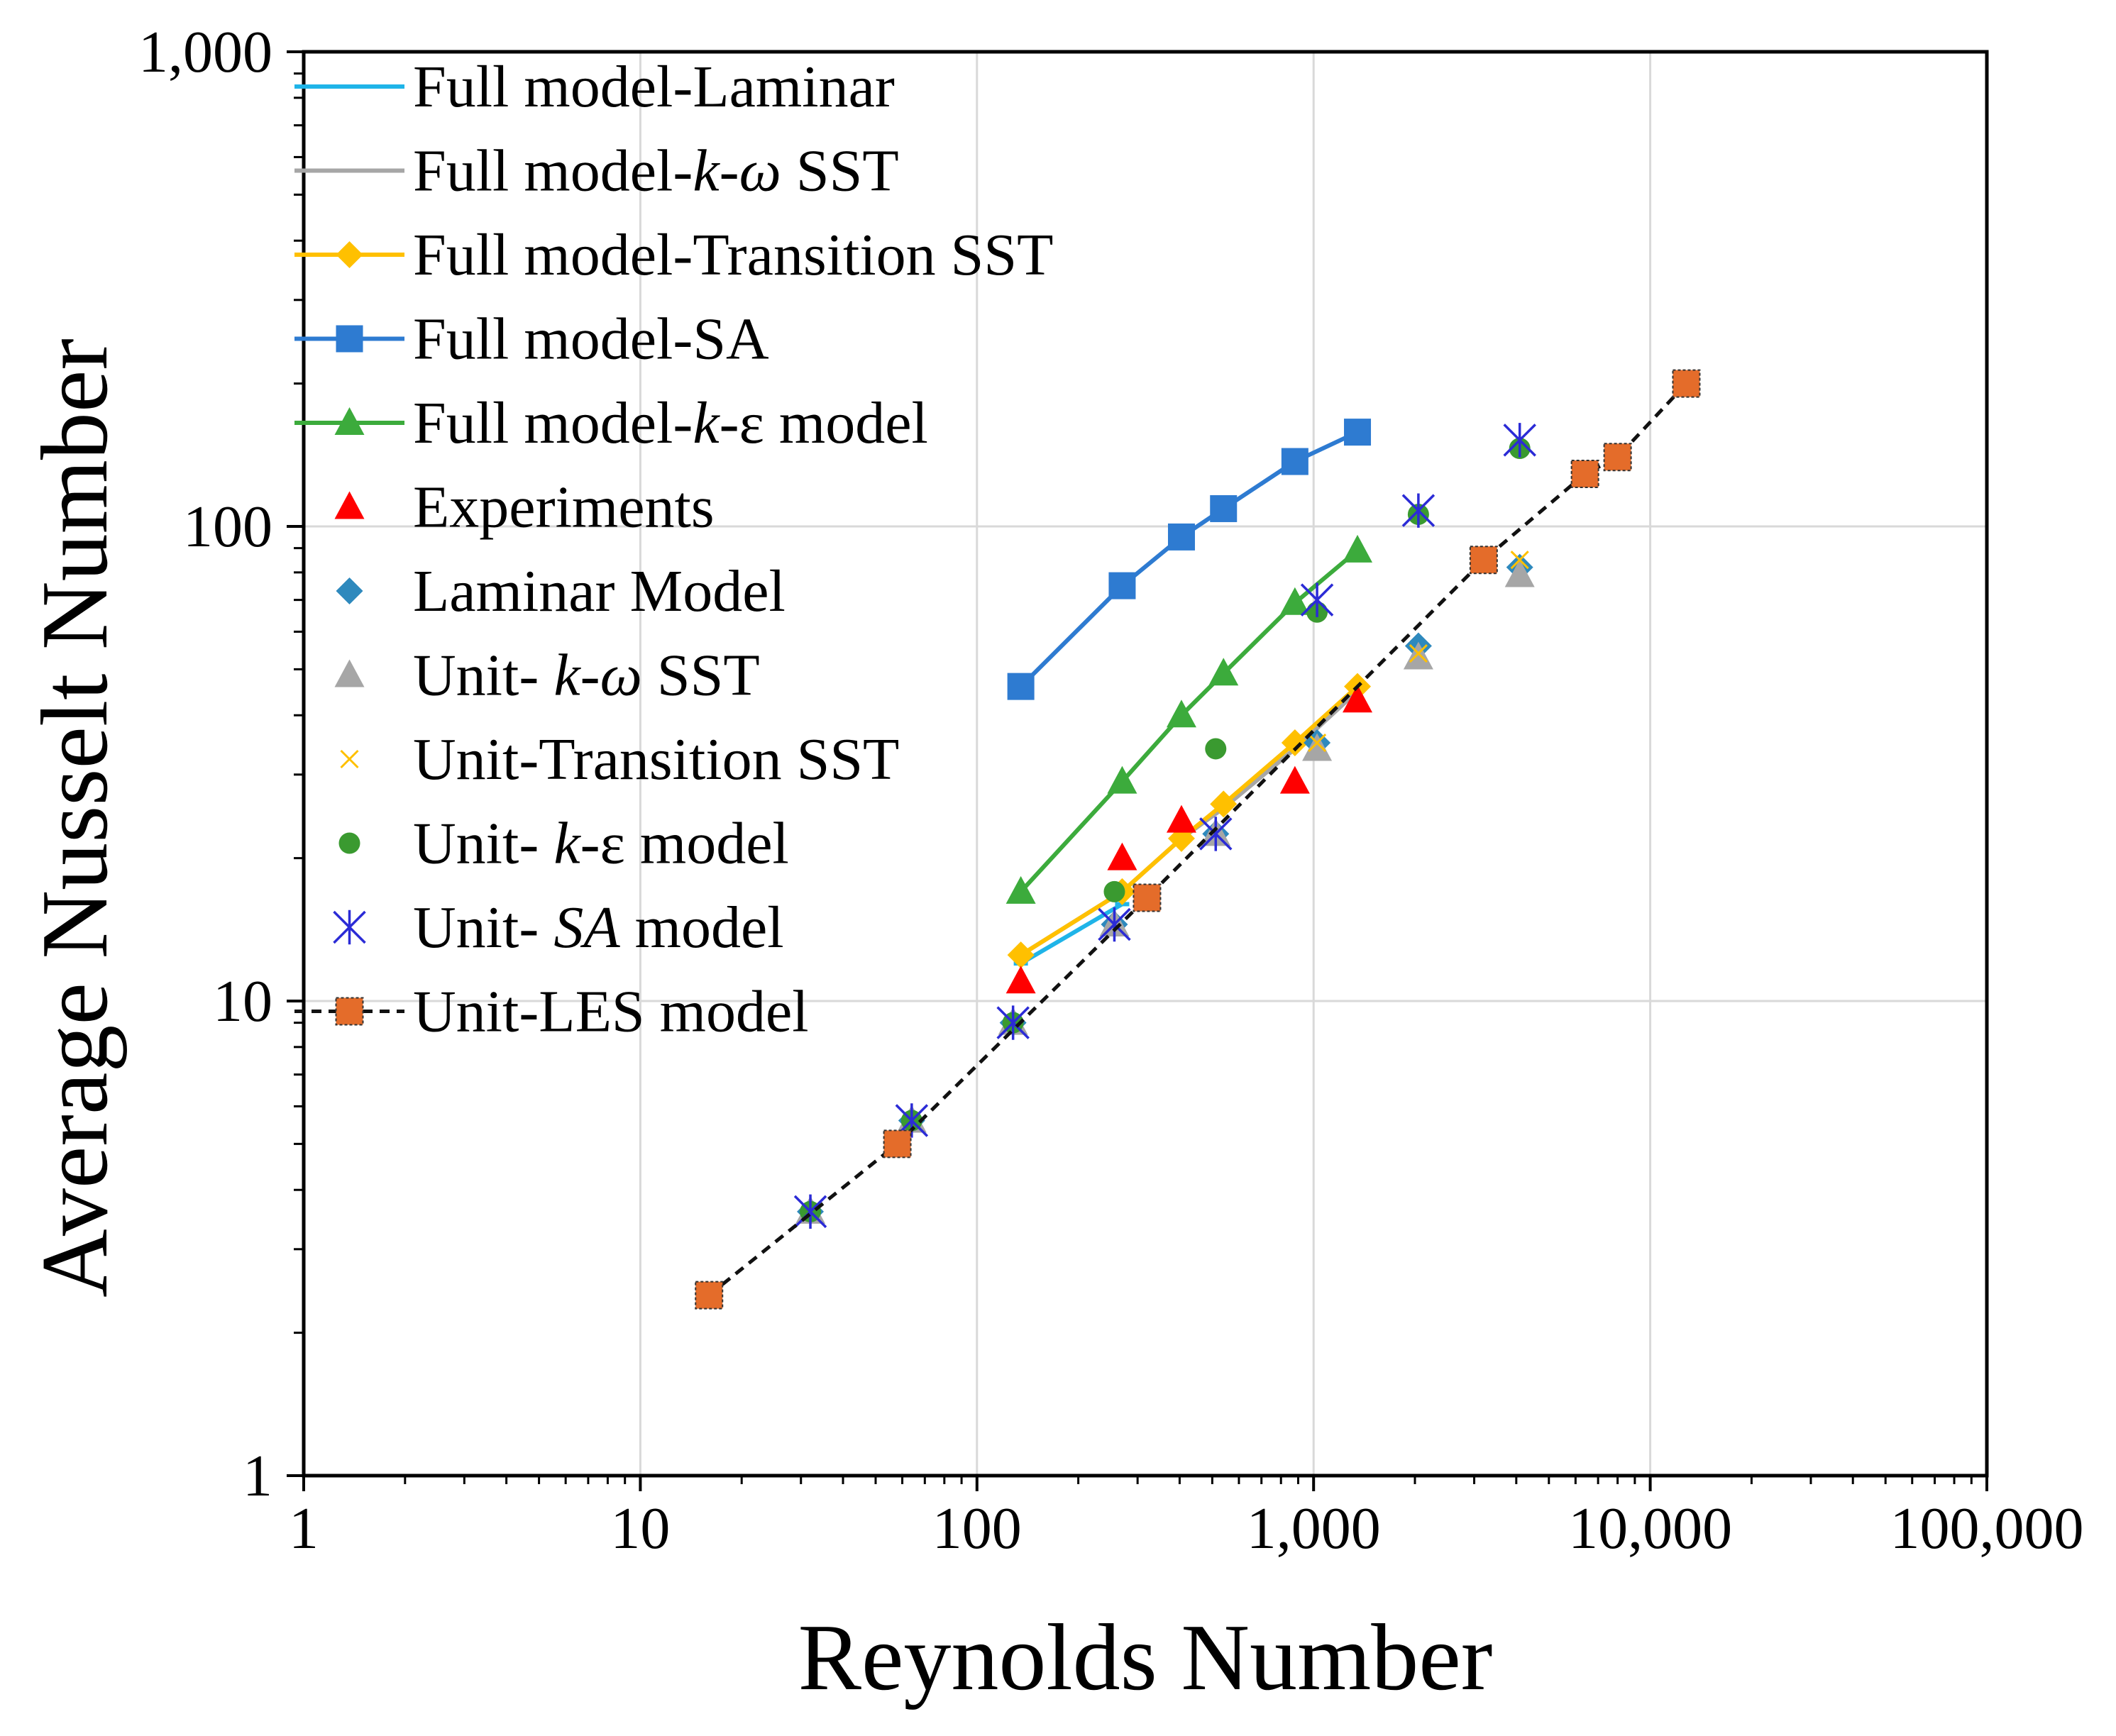 The height and width of the screenshot is (1736, 2116). What do you see at coordinates (611, 1012) in the screenshot?
I see `legend-label: Unit-LES model` at bounding box center [611, 1012].